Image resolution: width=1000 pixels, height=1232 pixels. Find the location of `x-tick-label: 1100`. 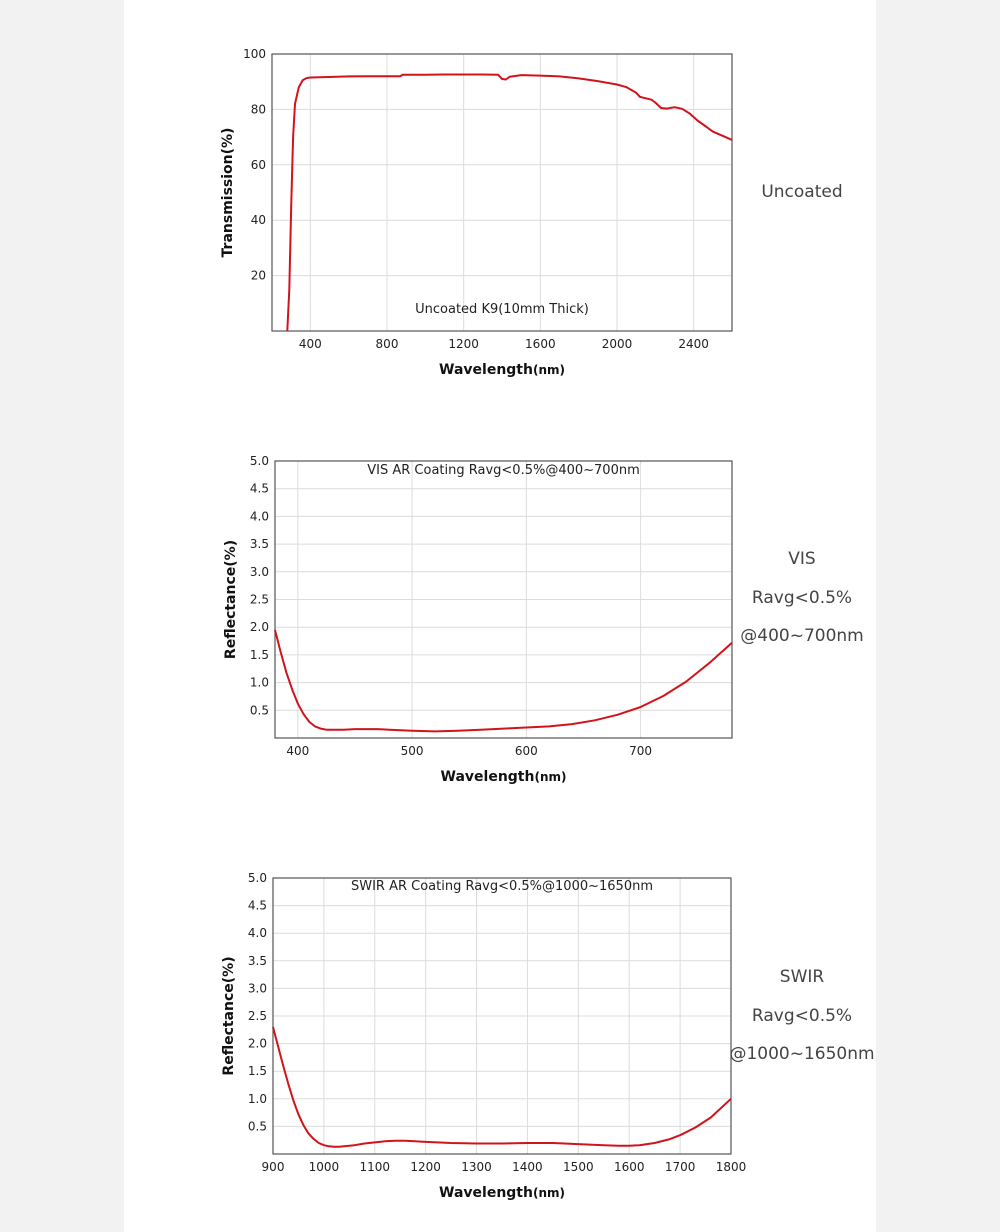

x-tick-label: 1100 is located at coordinates (375, 1167).